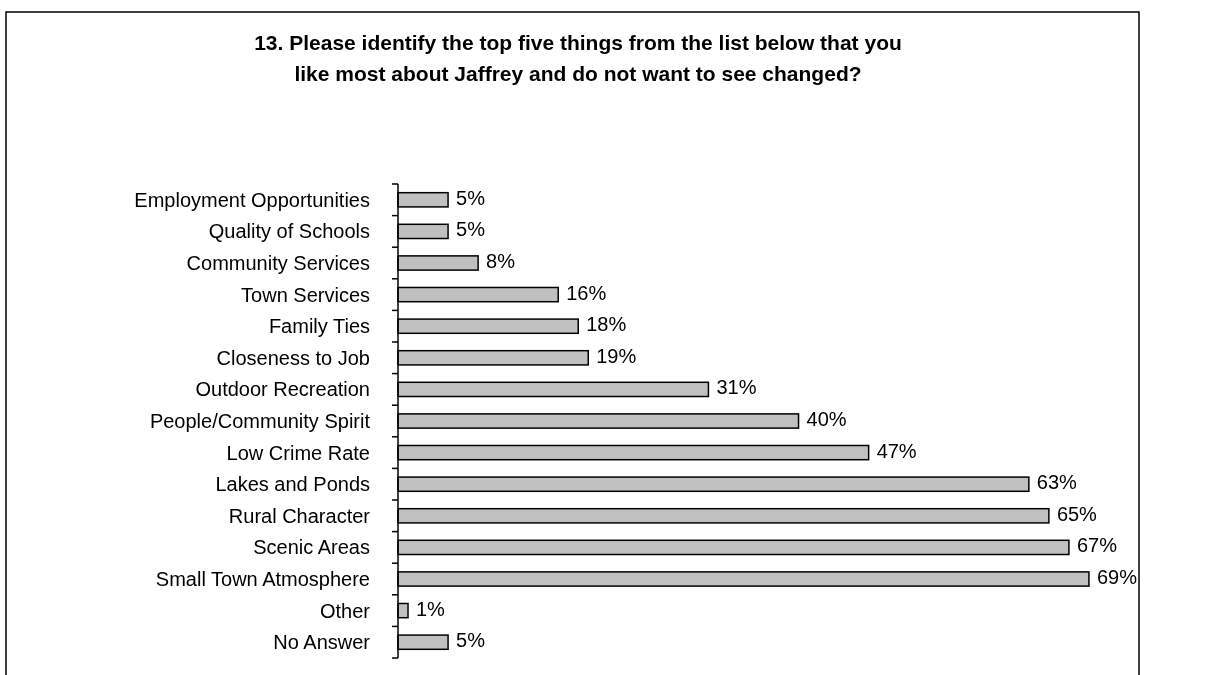 This screenshot has height=675, width=1229. What do you see at coordinates (252, 199) in the screenshot?
I see `y-tick-label: Employment Opportunities` at bounding box center [252, 199].